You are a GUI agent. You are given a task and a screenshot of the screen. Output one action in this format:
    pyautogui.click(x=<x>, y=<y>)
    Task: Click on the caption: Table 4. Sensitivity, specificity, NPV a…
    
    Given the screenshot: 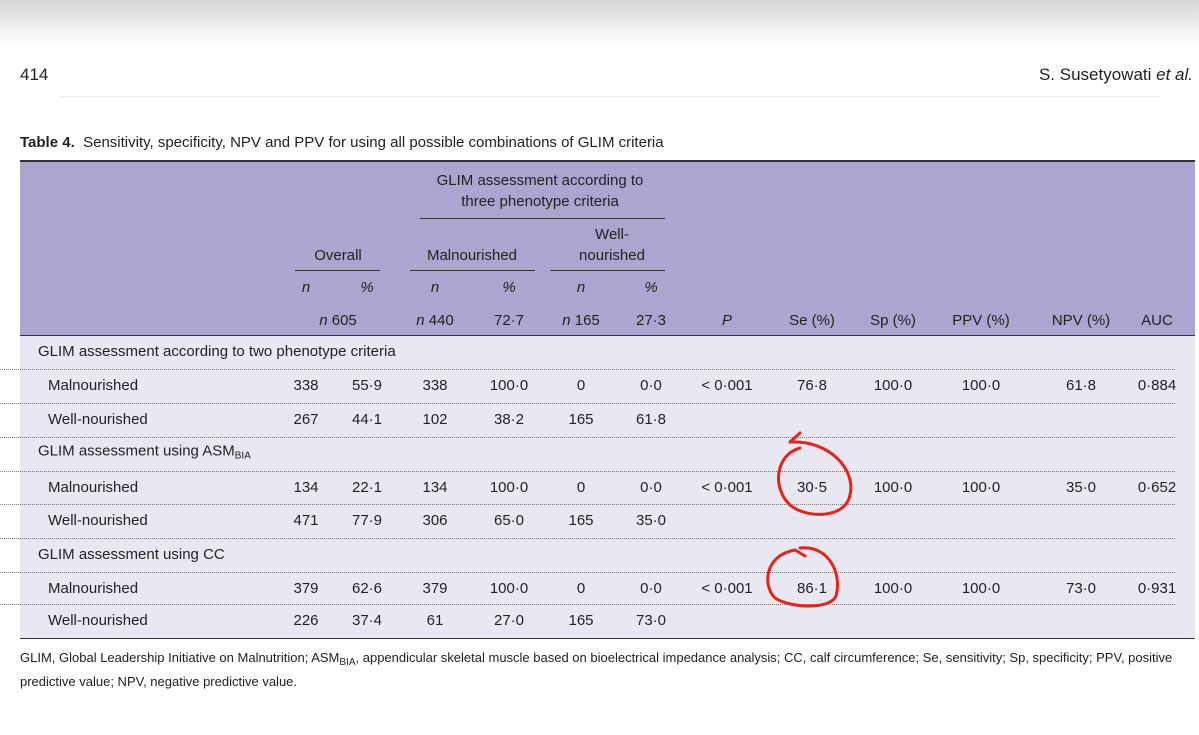 What is the action you would take?
    pyautogui.click(x=342, y=143)
    